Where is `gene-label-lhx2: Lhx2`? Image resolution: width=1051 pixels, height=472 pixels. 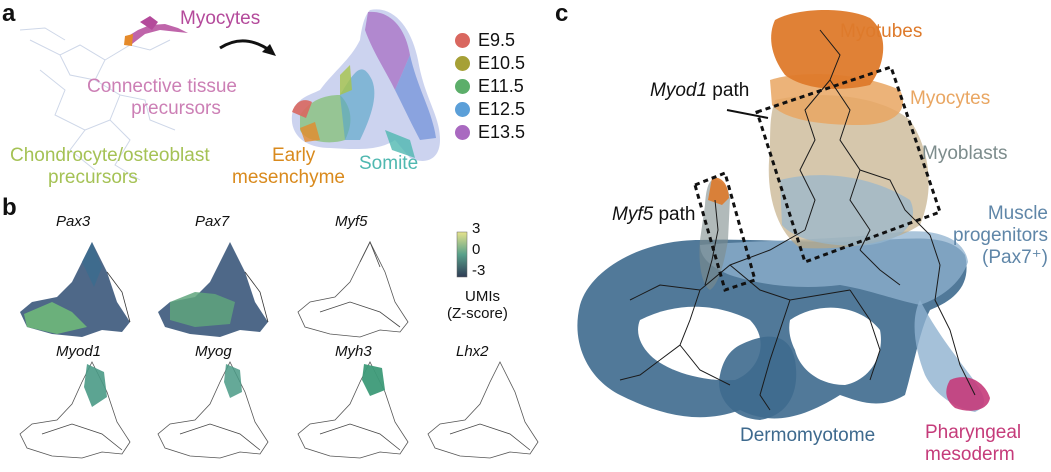
gene-label-lhx2: Lhx2 is located at coordinates (472, 351).